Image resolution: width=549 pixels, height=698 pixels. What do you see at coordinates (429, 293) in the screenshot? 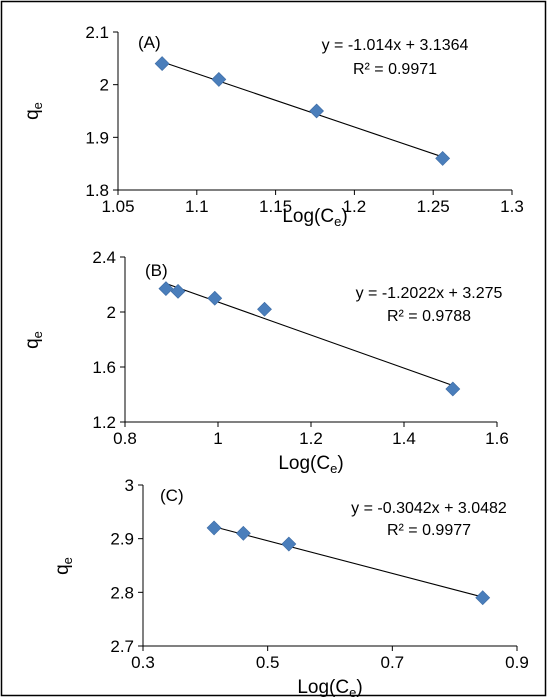
I see `trendline-equation: y = -1.2022x + 3.275` at bounding box center [429, 293].